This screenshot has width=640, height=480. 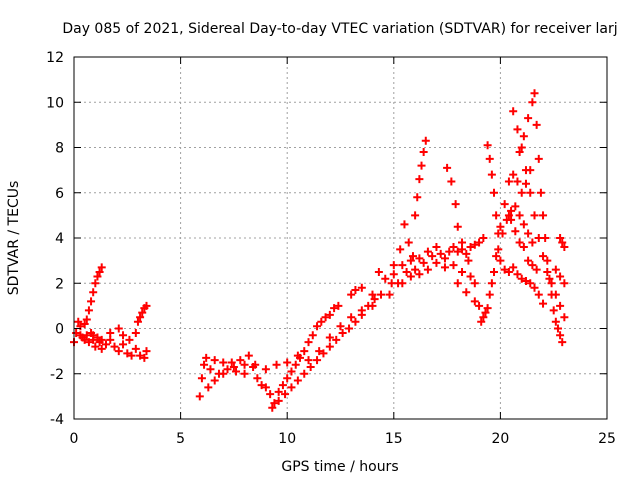 What do you see at coordinates (59, 149) in the screenshot?
I see `y-tick-label: 8` at bounding box center [59, 149].